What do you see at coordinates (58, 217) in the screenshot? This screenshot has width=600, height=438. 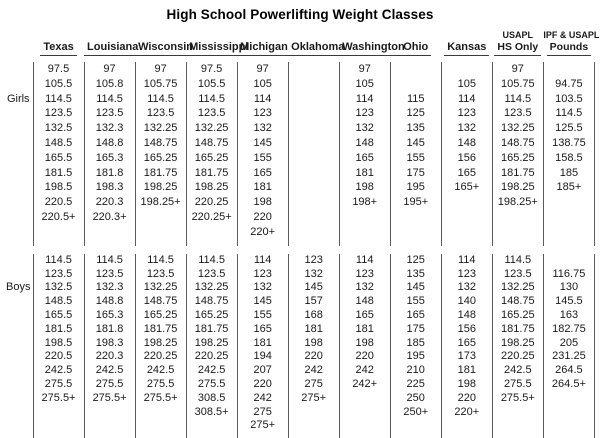 I see `weight-class-cell: 220.5+` at bounding box center [58, 217].